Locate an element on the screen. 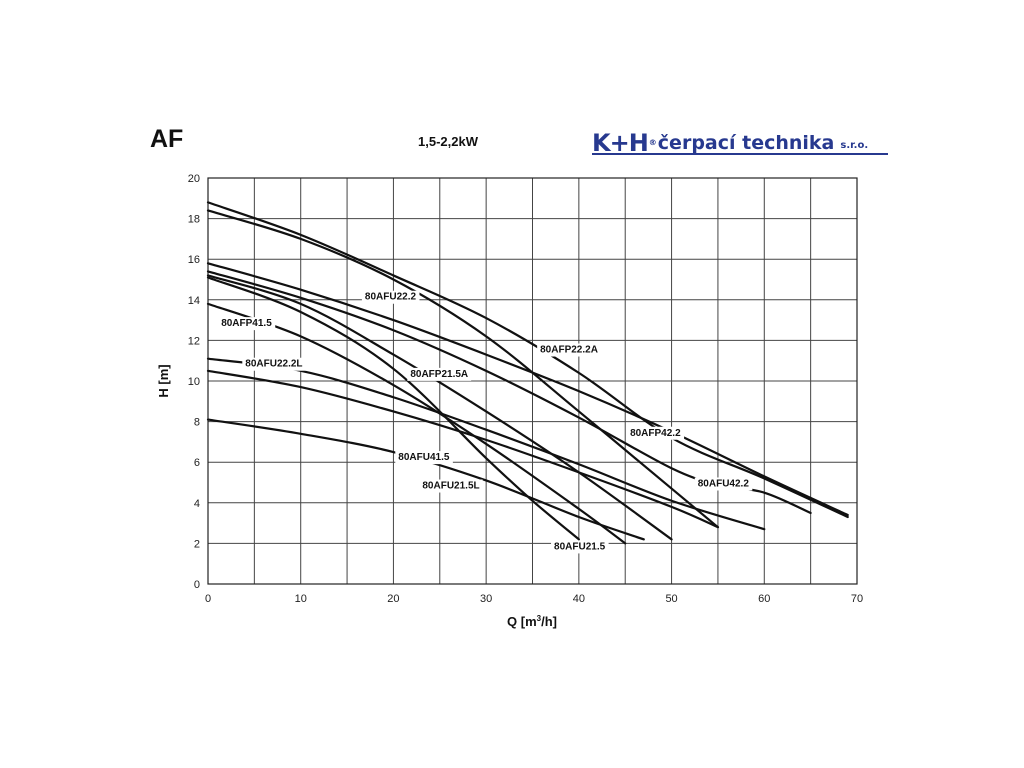  x-axis-title-tail: /h] is located at coordinates (549, 621).